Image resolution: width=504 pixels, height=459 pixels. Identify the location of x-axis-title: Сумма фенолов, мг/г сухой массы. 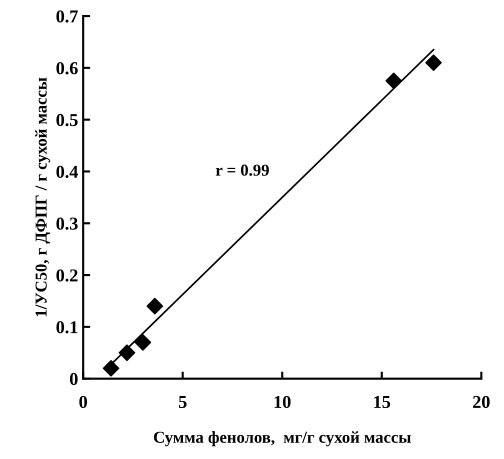
(282, 438).